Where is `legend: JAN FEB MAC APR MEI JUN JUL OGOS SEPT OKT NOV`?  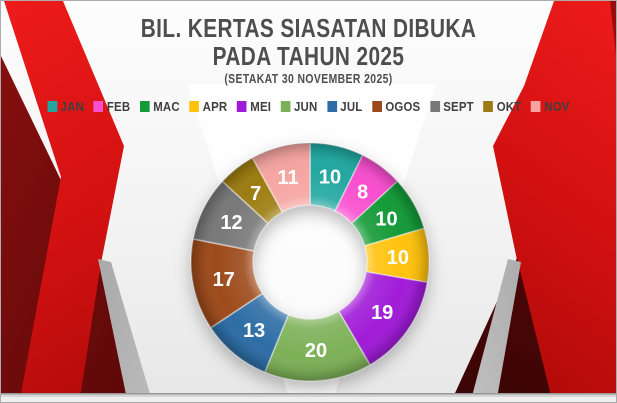
legend: JAN FEB MAC APR MEI JUN JUL OGOS SEPT OKT NOV is located at coordinates (308, 106).